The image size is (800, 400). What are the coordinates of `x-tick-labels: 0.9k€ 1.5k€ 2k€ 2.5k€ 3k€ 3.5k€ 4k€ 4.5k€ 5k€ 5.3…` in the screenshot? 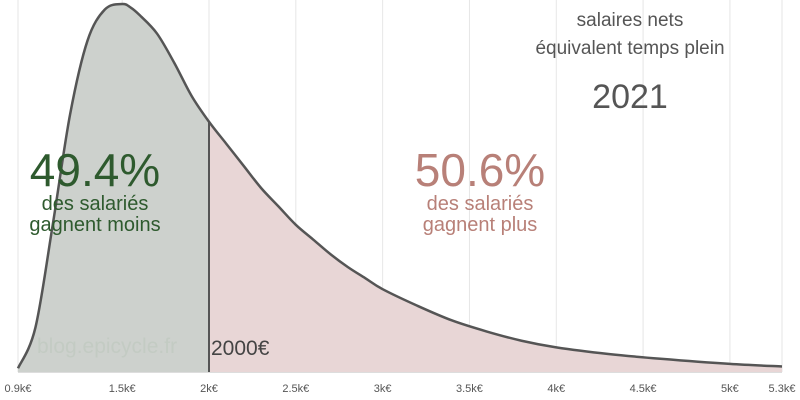 It's located at (400, 389).